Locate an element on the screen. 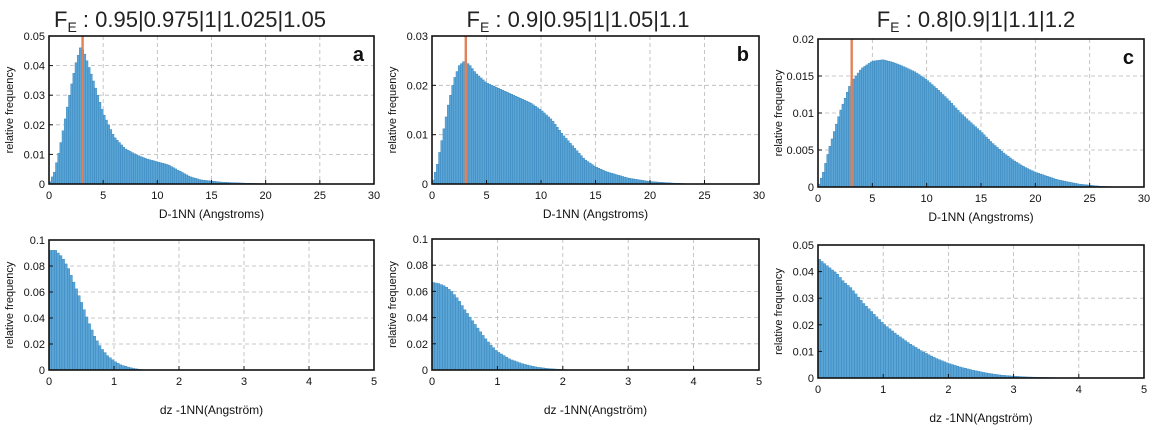 This screenshot has width=1166, height=430. x-tick-label: 20 is located at coordinates (266, 196).